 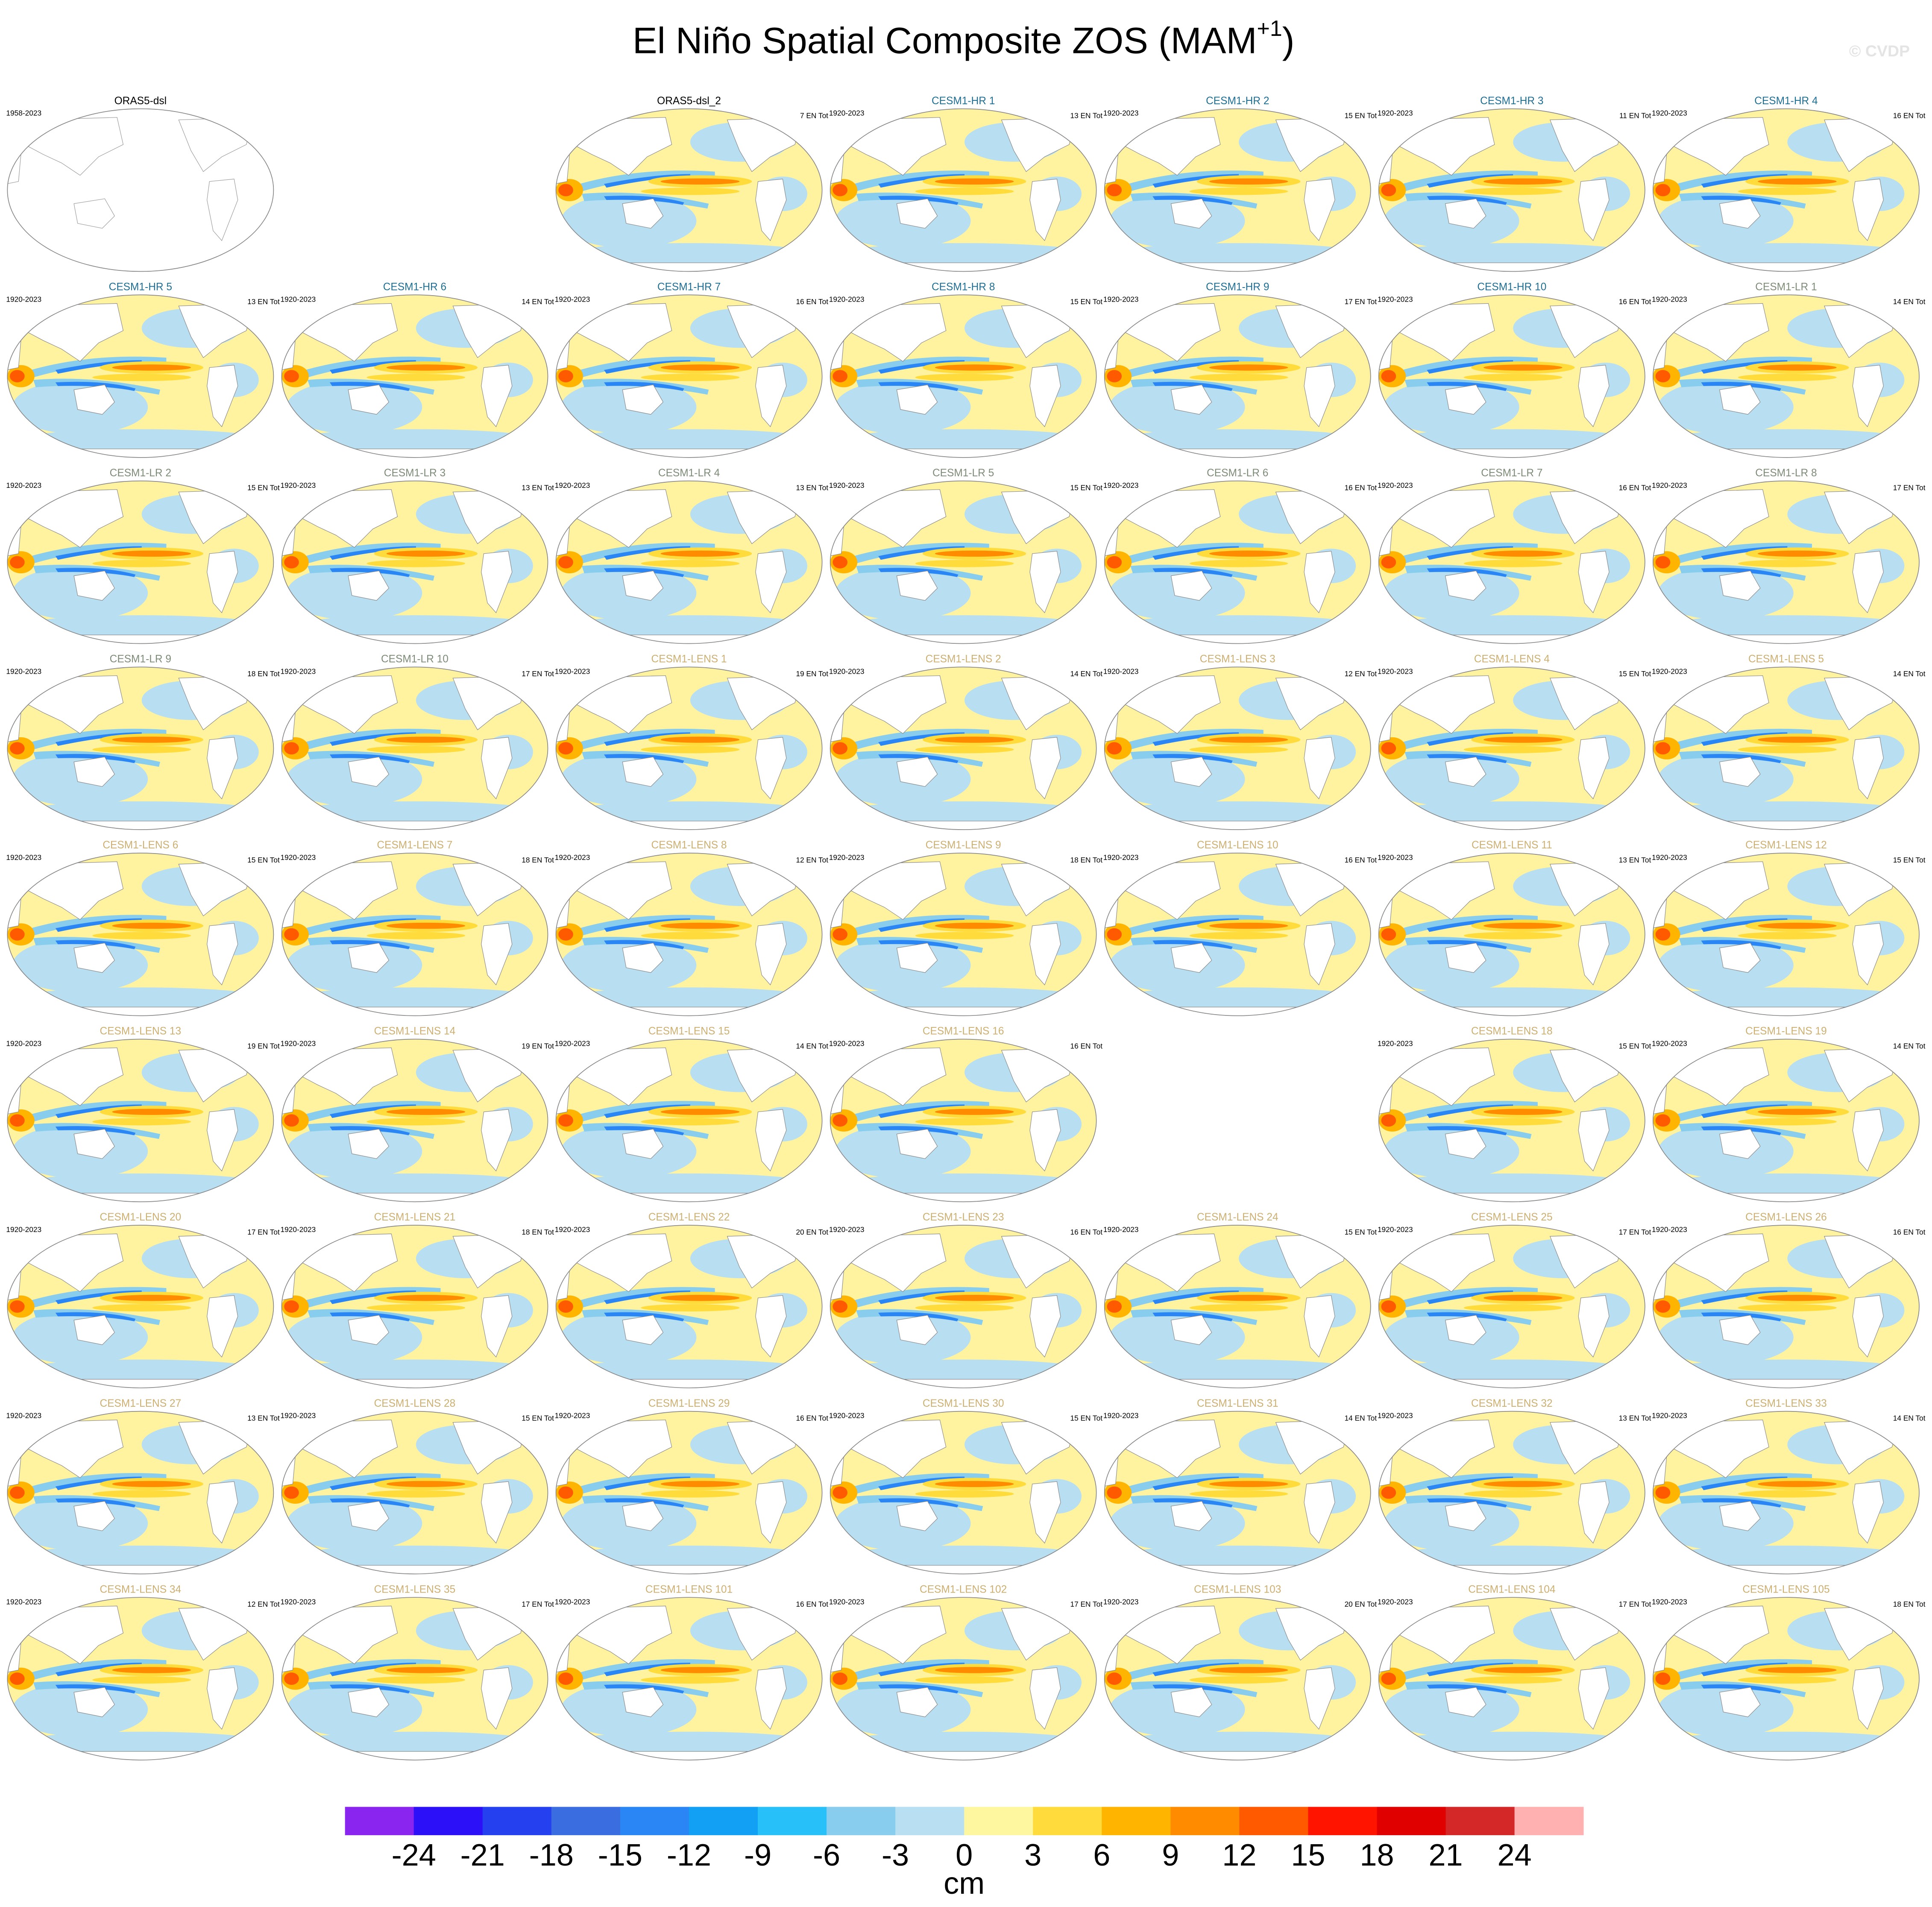 What do you see at coordinates (1786, 1403) in the screenshot?
I see `panel-title: CESM1-LENS 33` at bounding box center [1786, 1403].